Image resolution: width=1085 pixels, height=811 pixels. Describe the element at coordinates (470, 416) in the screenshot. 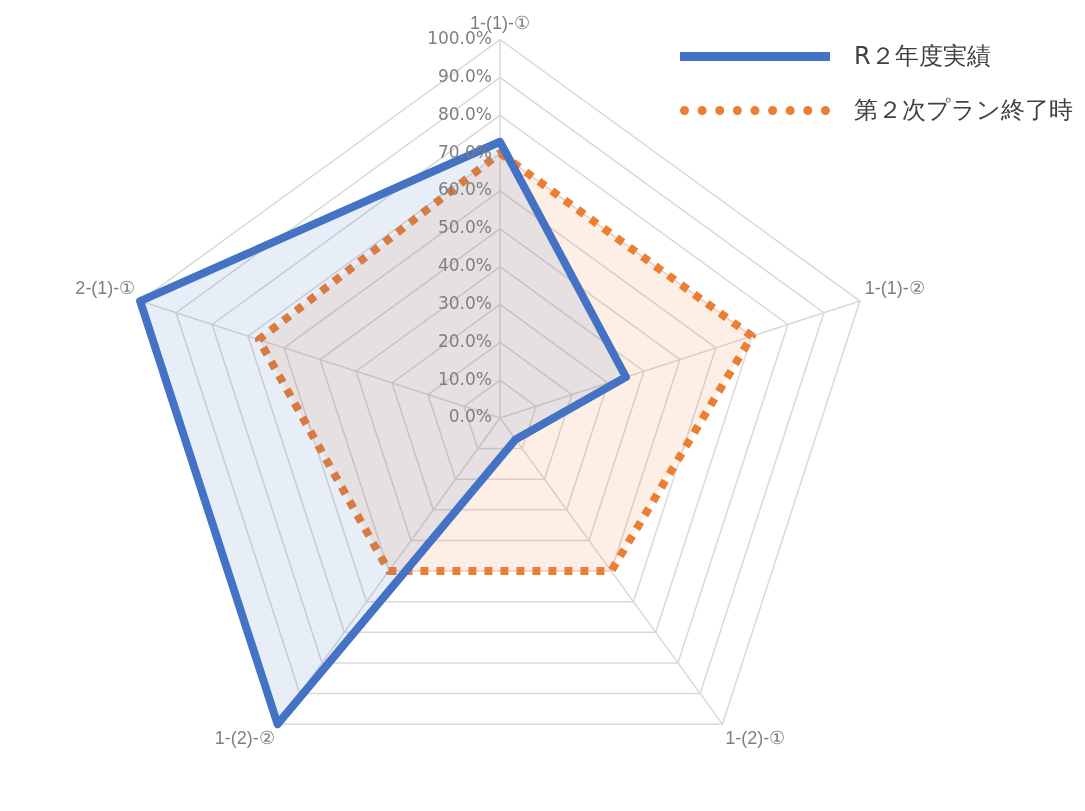

I see `y-tick-label: 0.0%` at that location.